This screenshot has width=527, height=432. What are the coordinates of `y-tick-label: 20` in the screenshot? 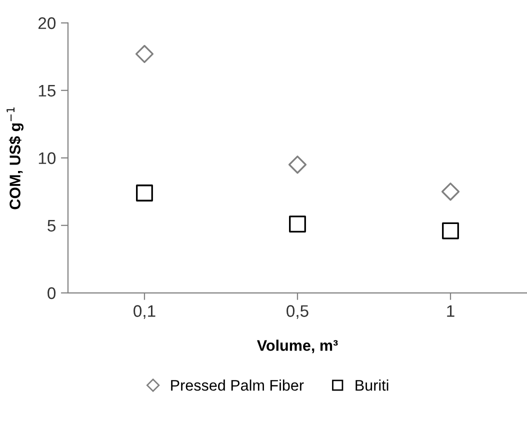 It's located at (47, 23).